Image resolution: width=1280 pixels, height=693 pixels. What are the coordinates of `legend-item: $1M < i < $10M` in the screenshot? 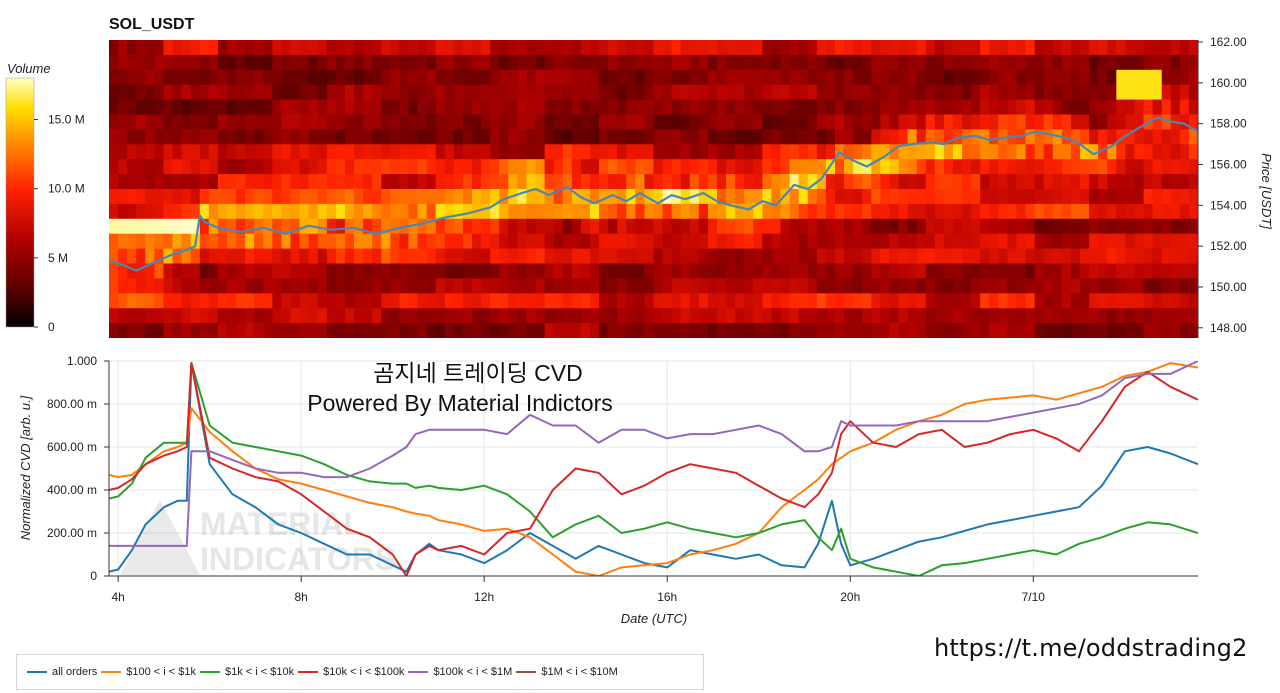 It's located at (567, 672).